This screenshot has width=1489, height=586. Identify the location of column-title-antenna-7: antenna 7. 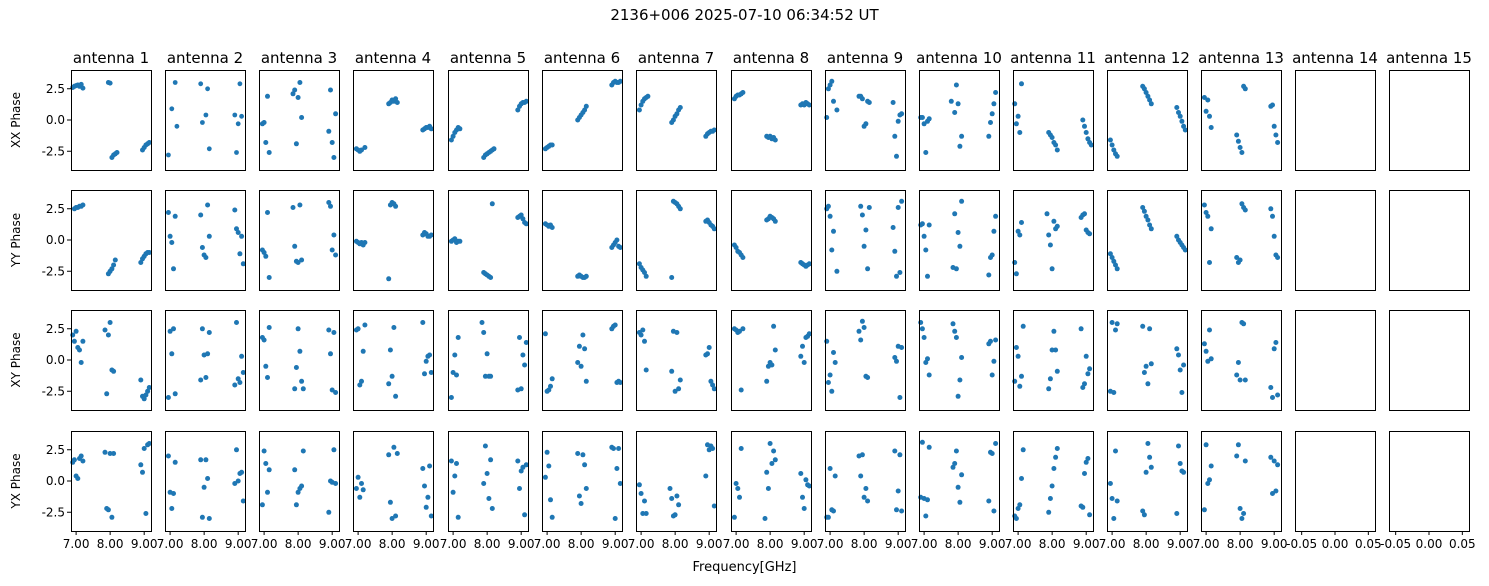
(676, 58).